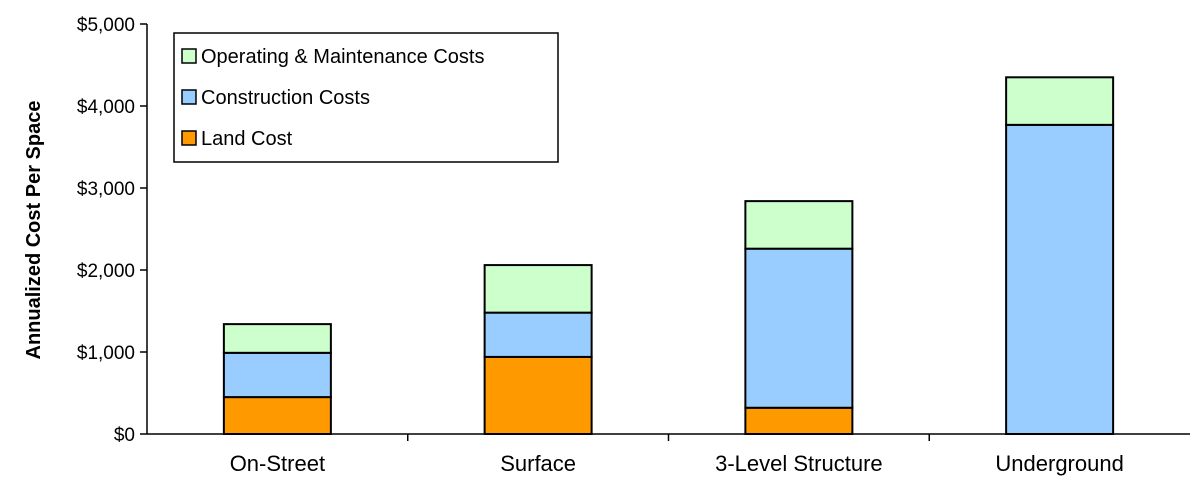 The height and width of the screenshot is (485, 1196). I want to click on bar-operating-maintenance-costs-underground, so click(1060, 101).